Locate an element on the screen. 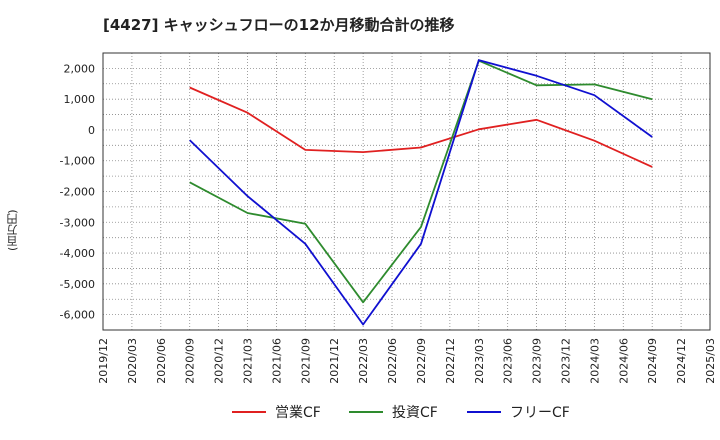 This screenshot has width=720, height=440. y-tick-label: 0 is located at coordinates (91, 130).